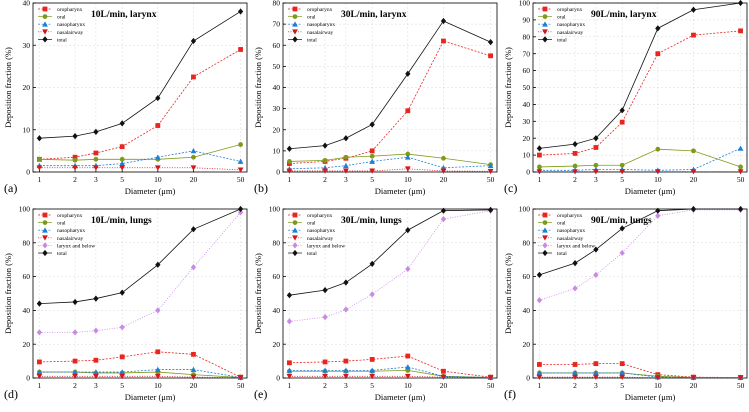 This screenshot has width=749, height=412. I want to click on legend-label-nasopharynx: nasopharynx, so click(571, 231).